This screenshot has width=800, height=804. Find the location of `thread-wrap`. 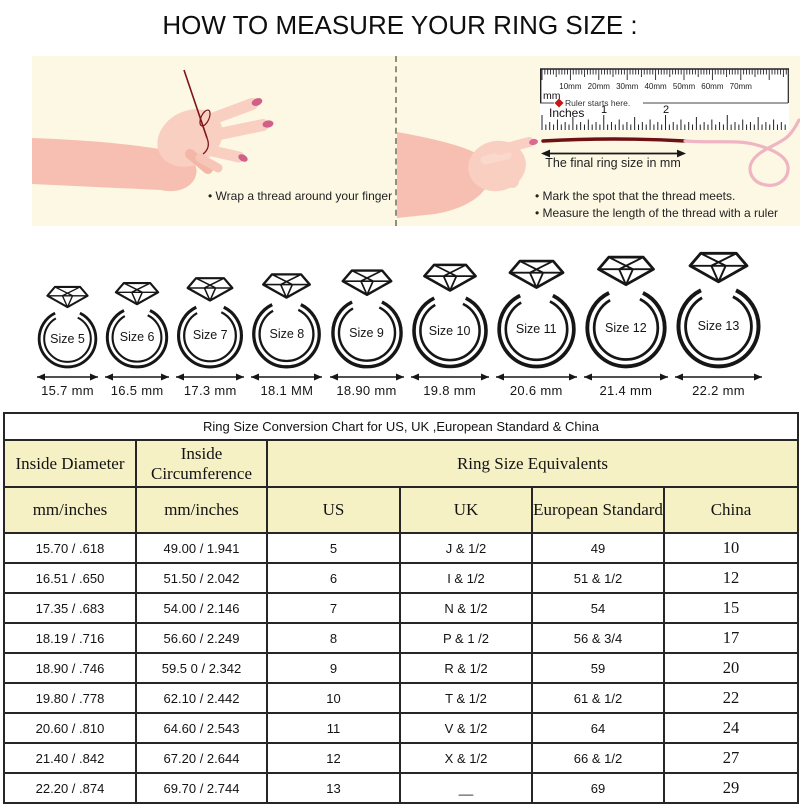

thread-wrap is located at coordinates (205, 118).